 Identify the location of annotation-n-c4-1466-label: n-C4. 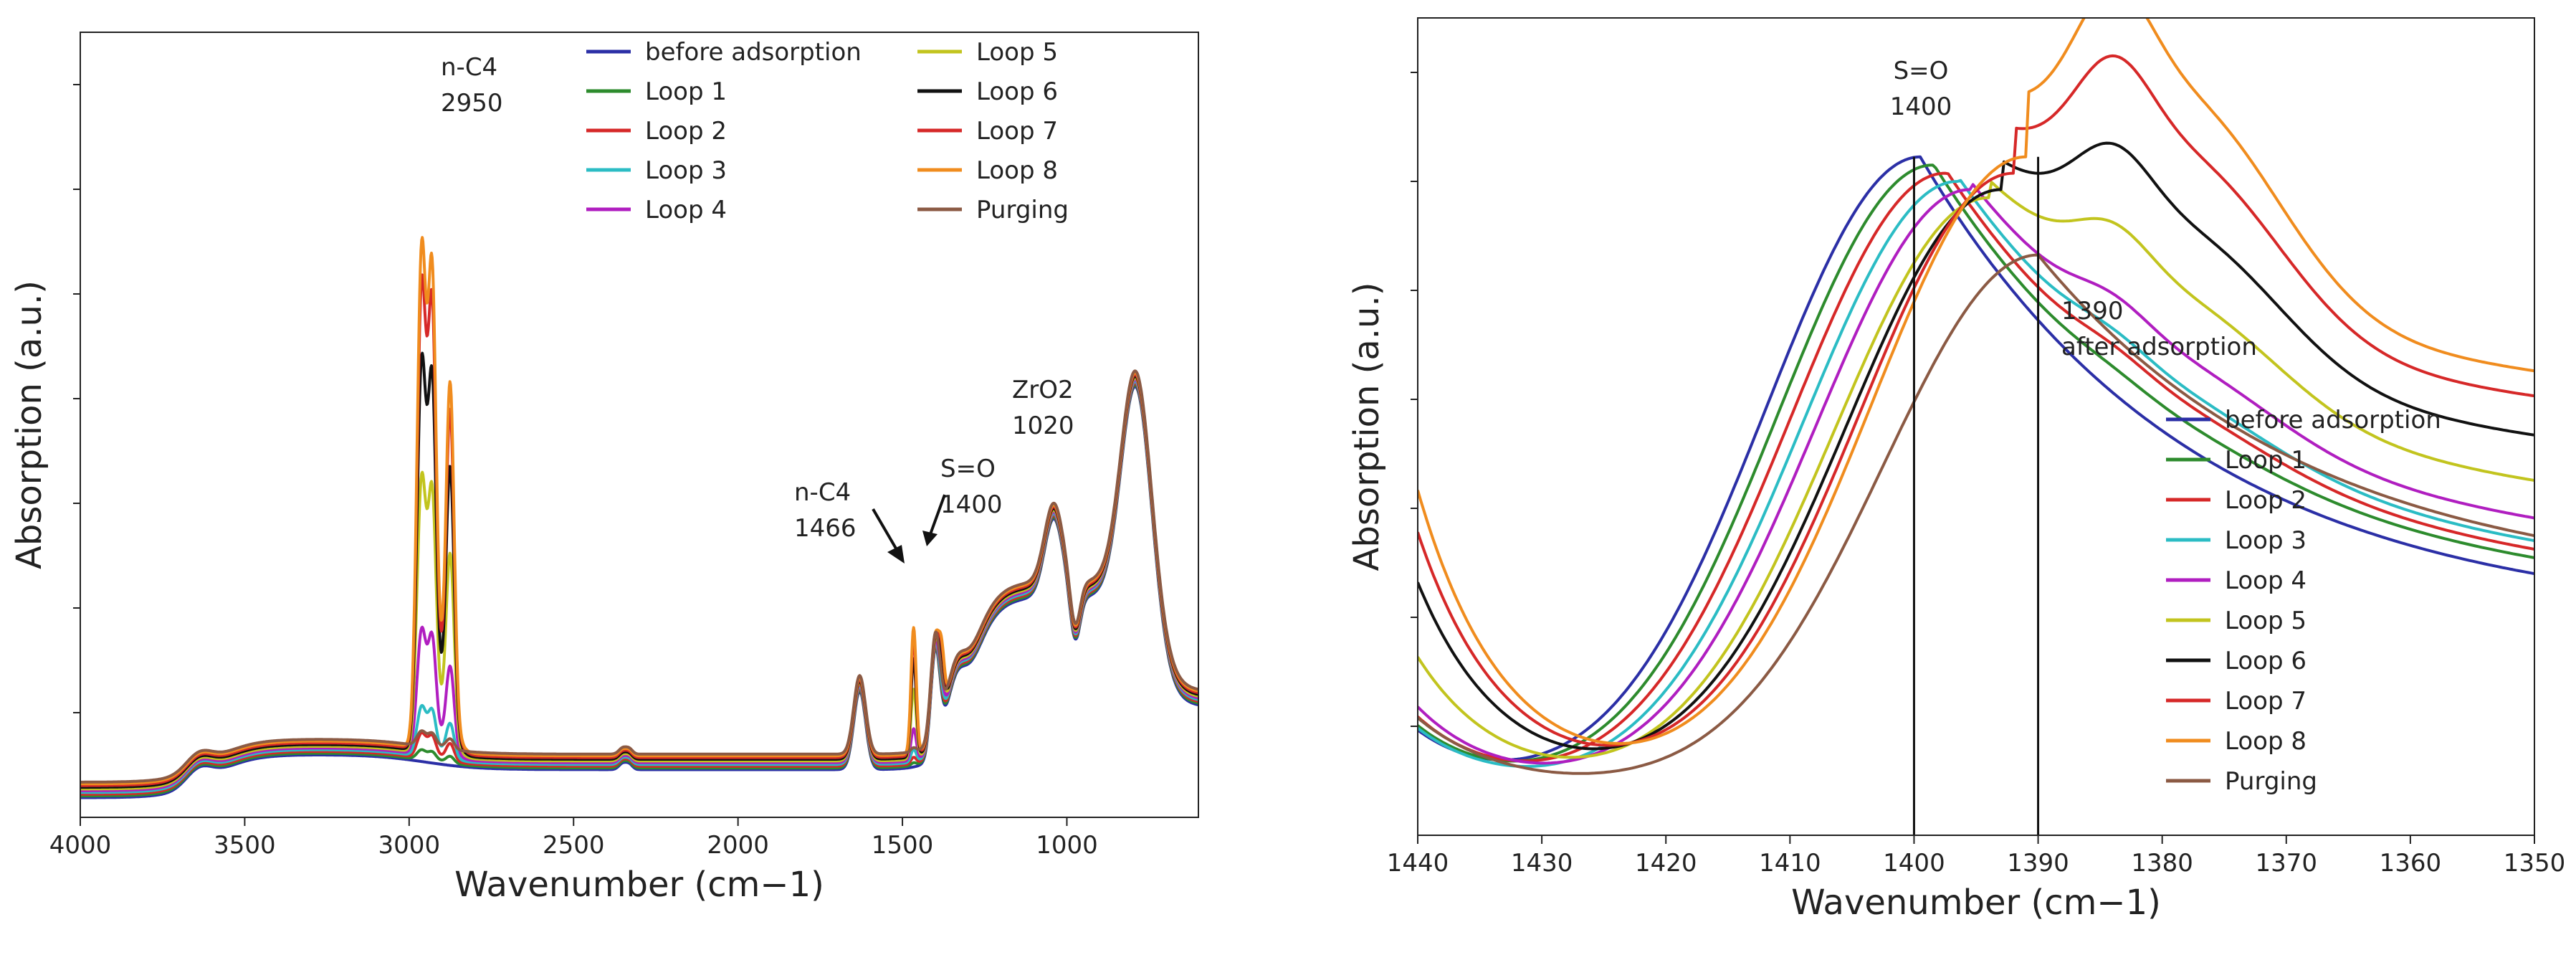
(822, 492).